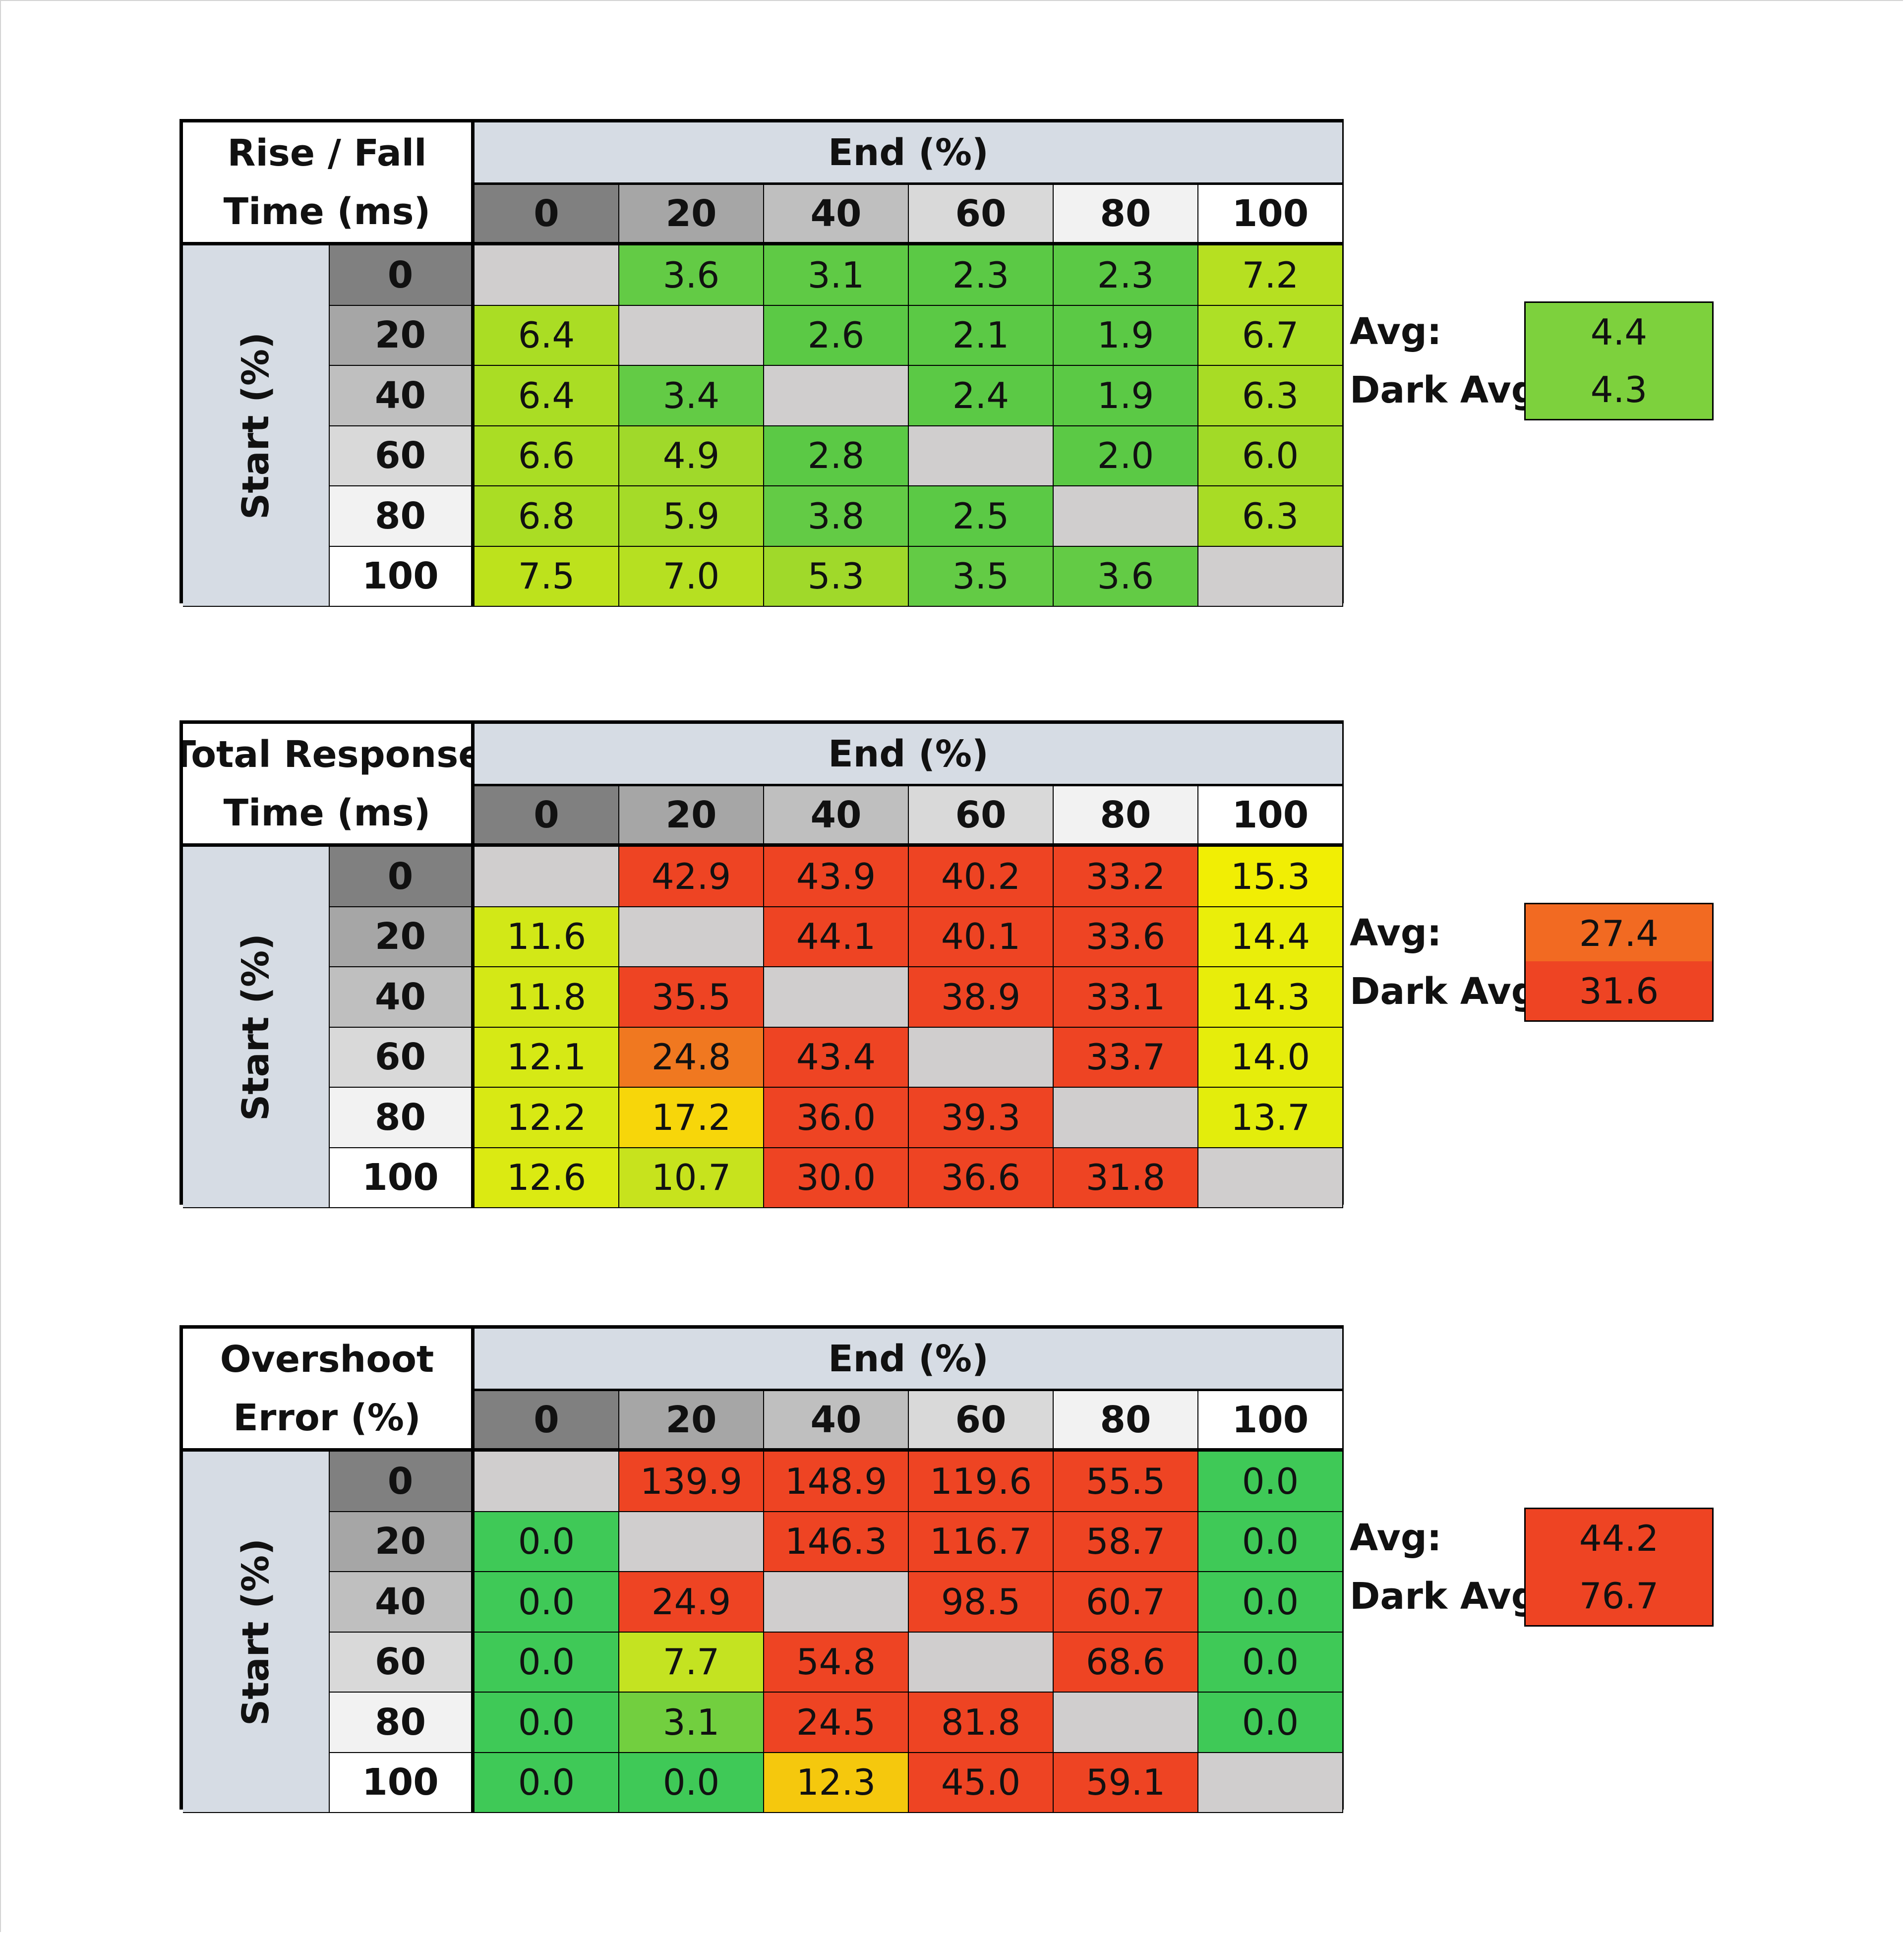  Describe the element at coordinates (327, 212) in the screenshot. I see `table-title-line: Time (ms)` at that location.